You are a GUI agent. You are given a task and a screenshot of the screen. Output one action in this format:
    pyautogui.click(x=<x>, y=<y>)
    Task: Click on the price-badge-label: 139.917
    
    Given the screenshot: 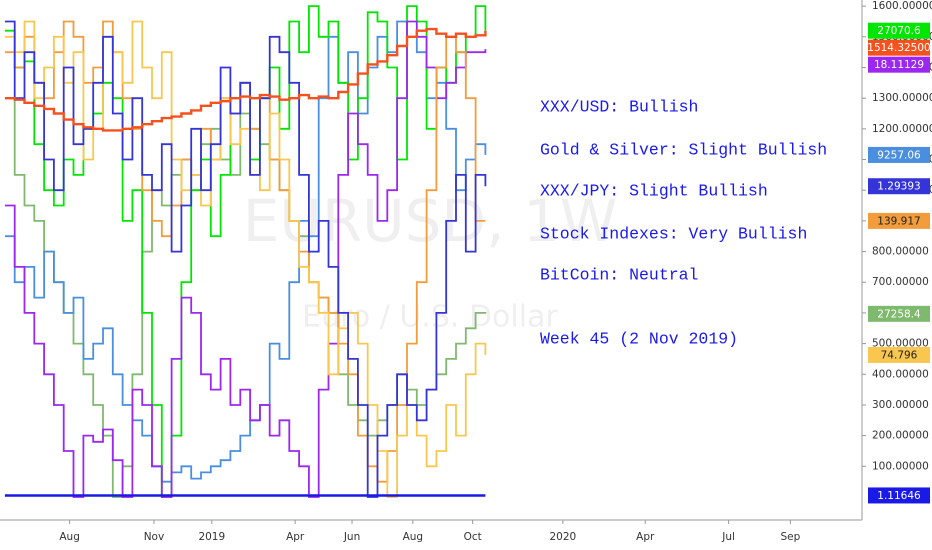 What is the action you would take?
    pyautogui.click(x=898, y=221)
    